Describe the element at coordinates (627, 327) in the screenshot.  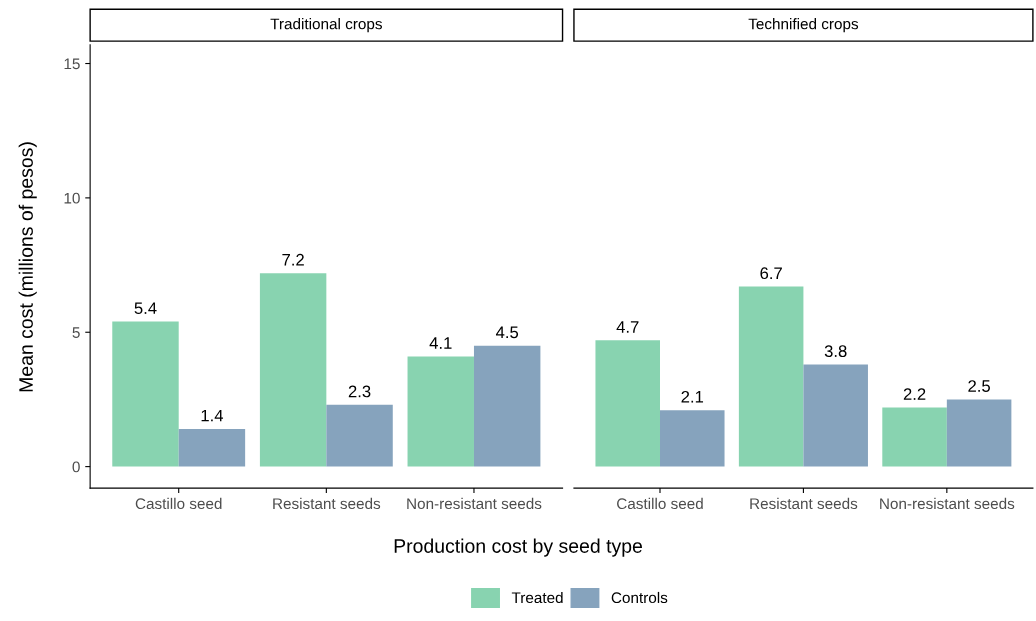
I see `data-label: 4.7` at that location.